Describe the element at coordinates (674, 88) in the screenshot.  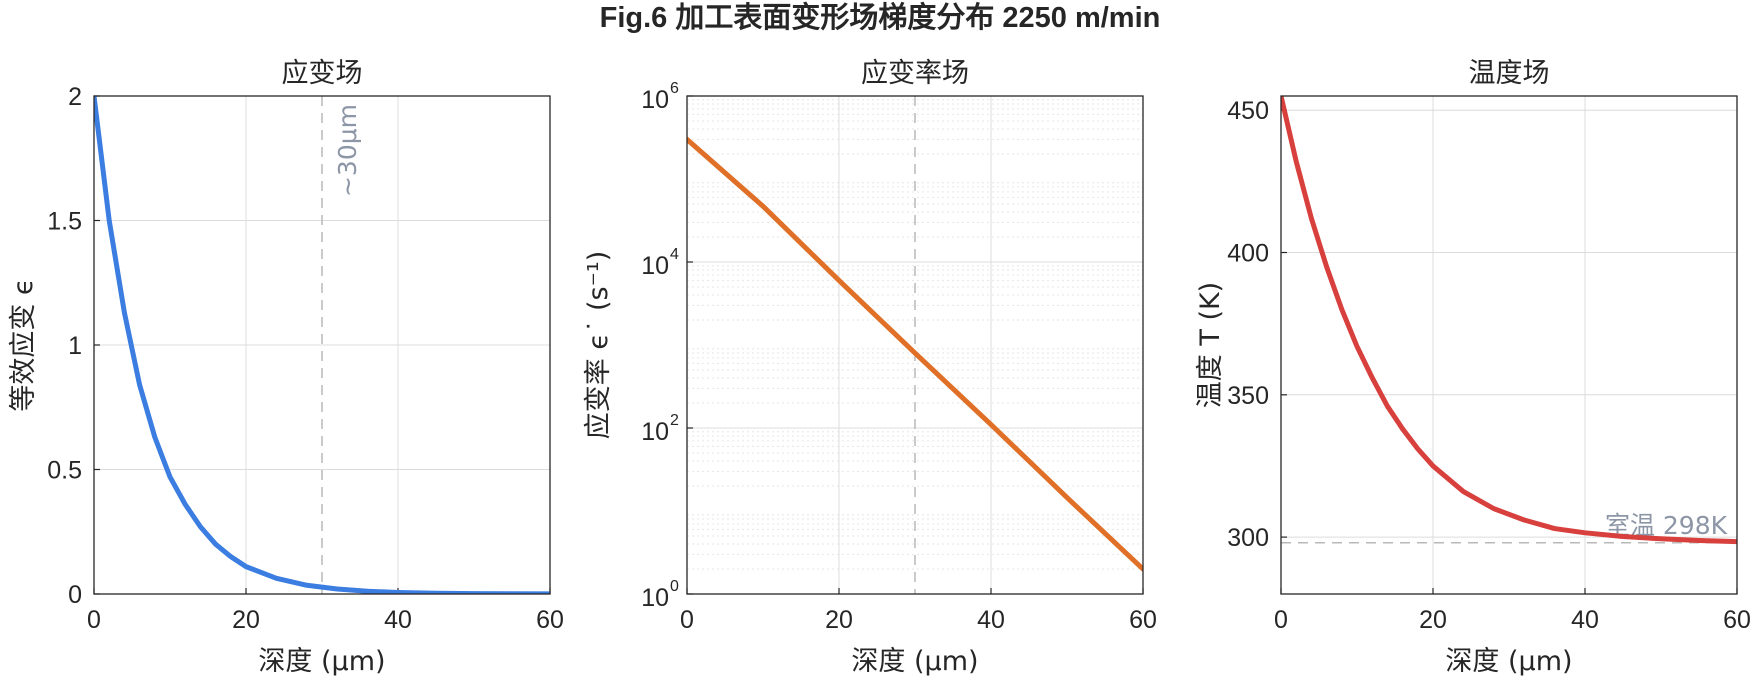
I see `y-tick-label-exponent: 6` at that location.